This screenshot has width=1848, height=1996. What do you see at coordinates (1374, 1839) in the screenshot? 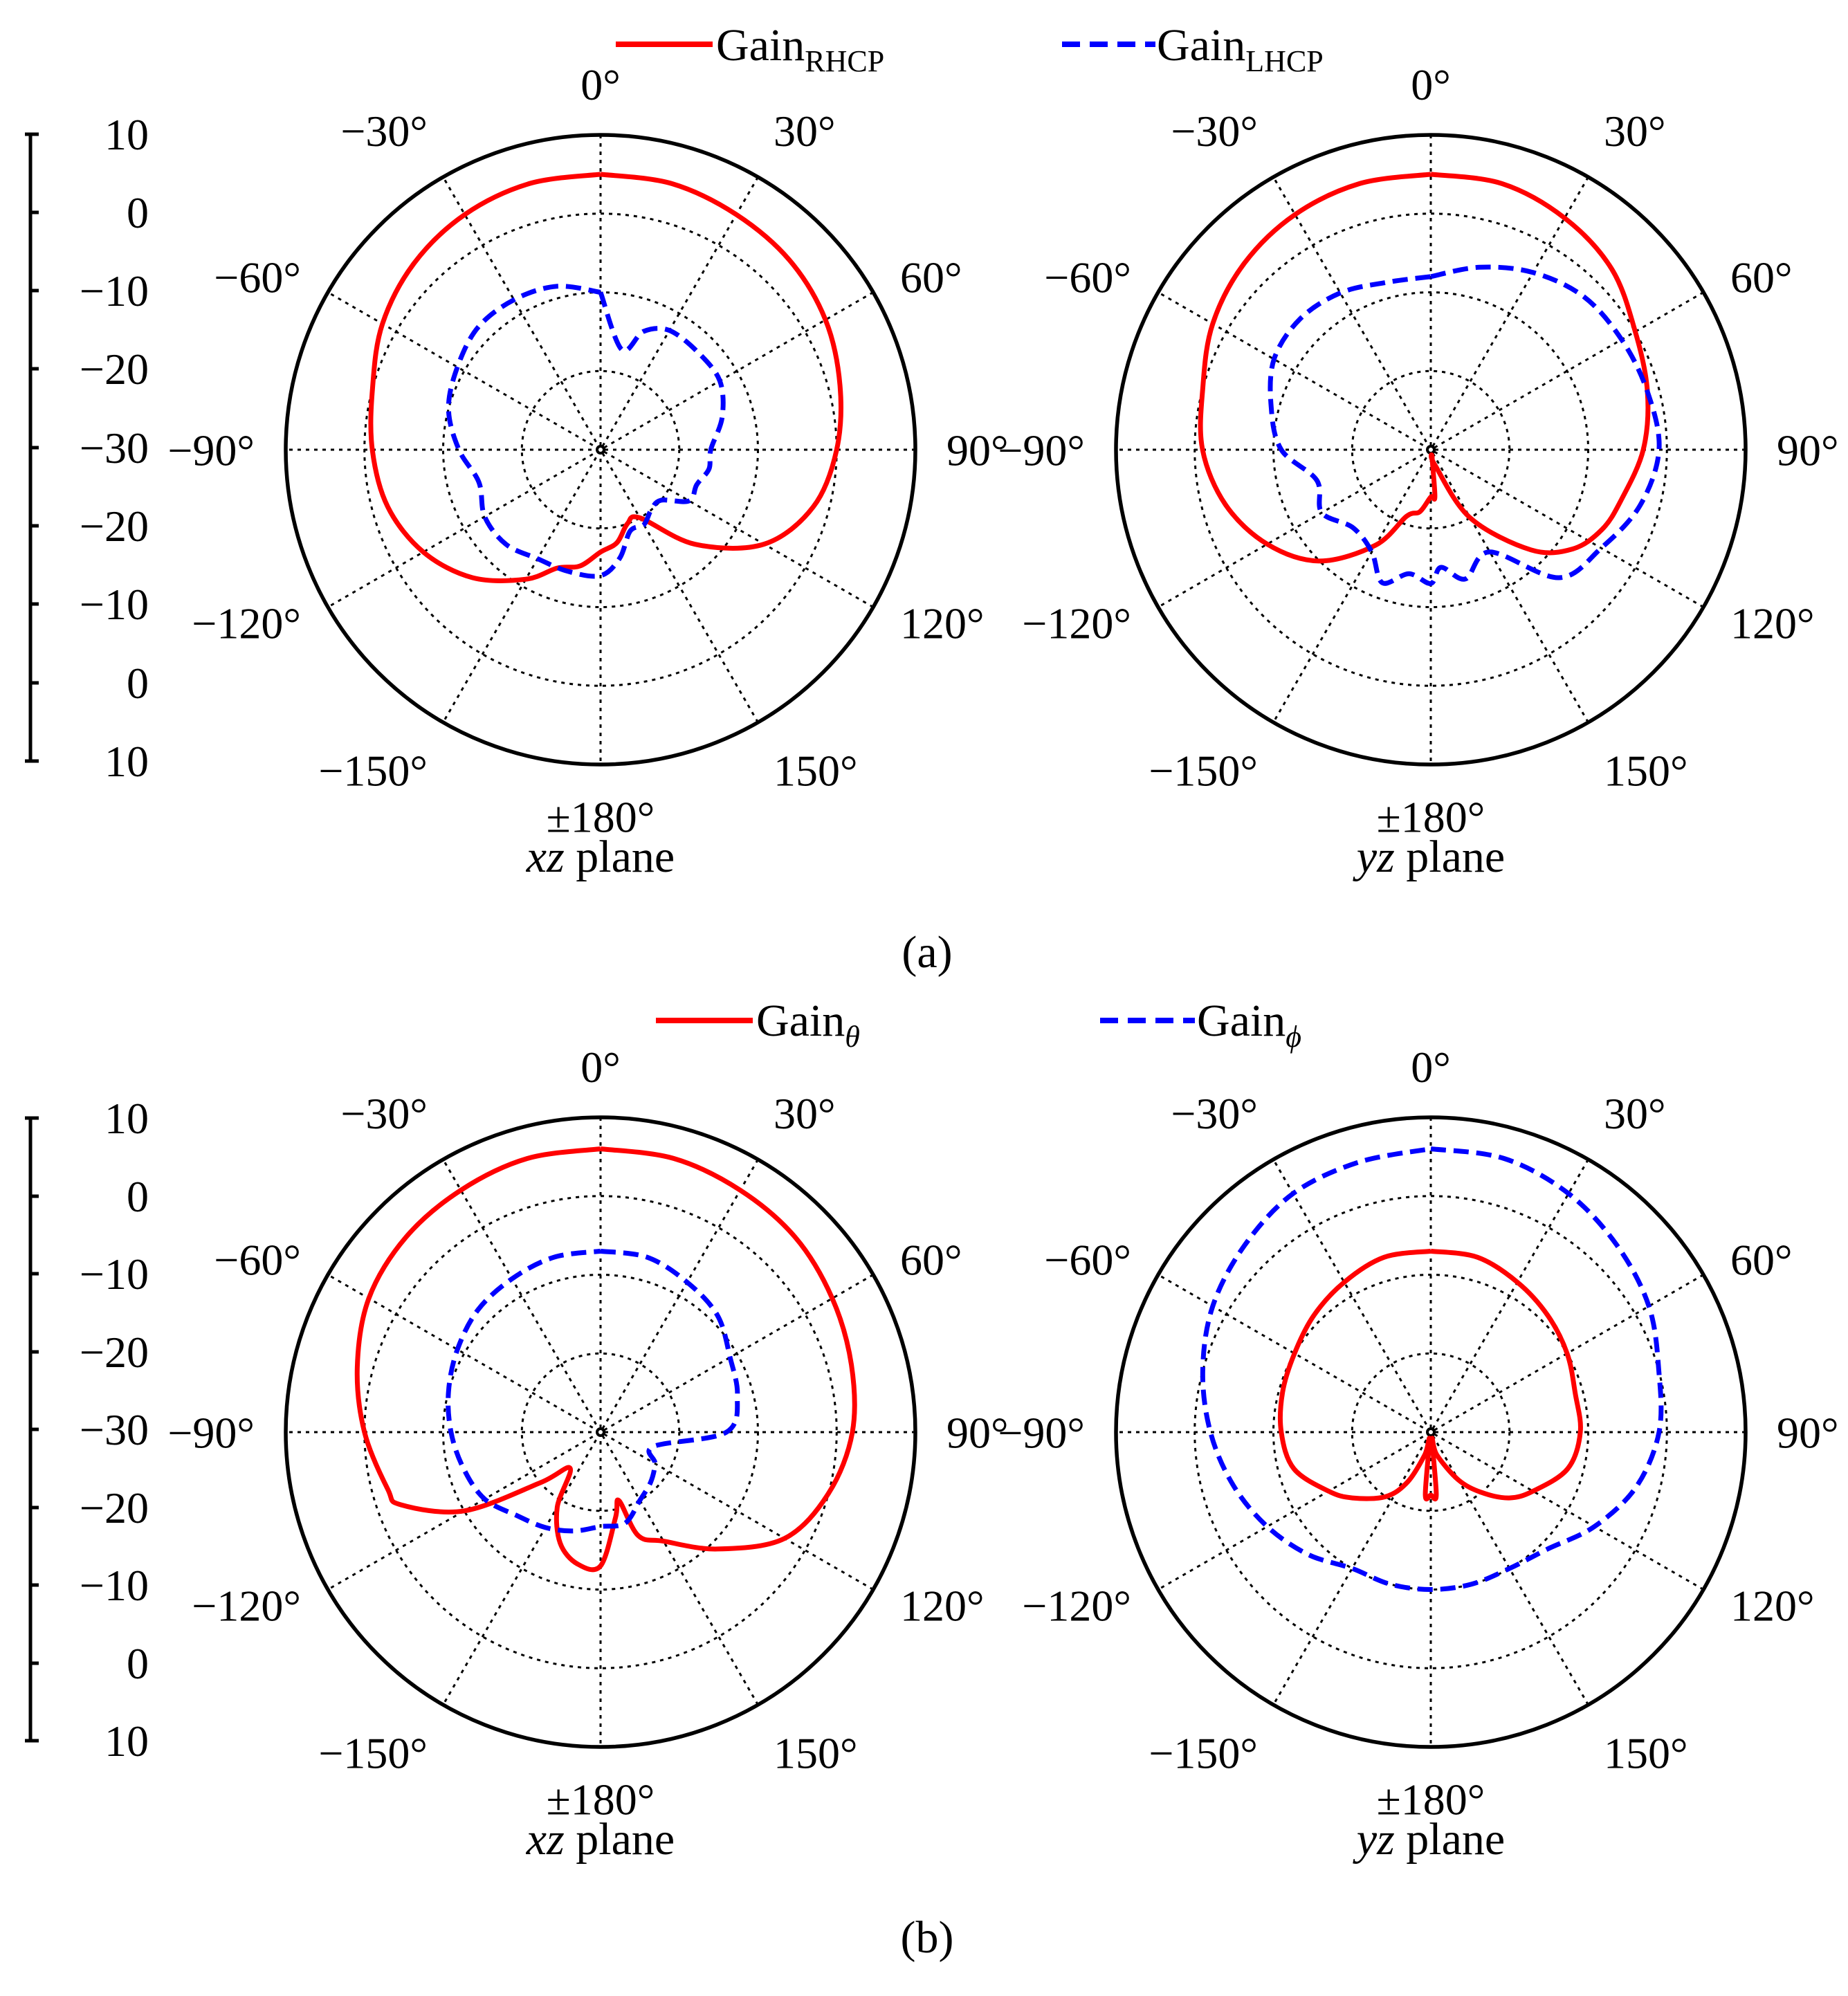
I see `plane-title-axes: yz` at bounding box center [1374, 1839].